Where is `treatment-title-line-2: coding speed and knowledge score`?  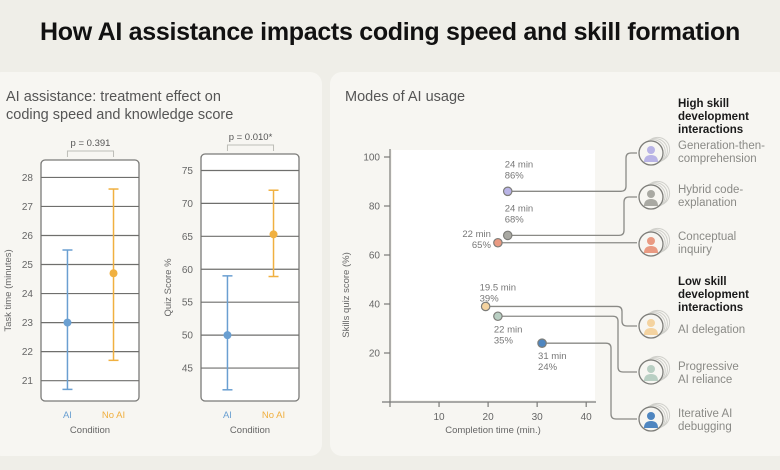 treatment-title-line-2: coding speed and knowledge score is located at coordinates (120, 115).